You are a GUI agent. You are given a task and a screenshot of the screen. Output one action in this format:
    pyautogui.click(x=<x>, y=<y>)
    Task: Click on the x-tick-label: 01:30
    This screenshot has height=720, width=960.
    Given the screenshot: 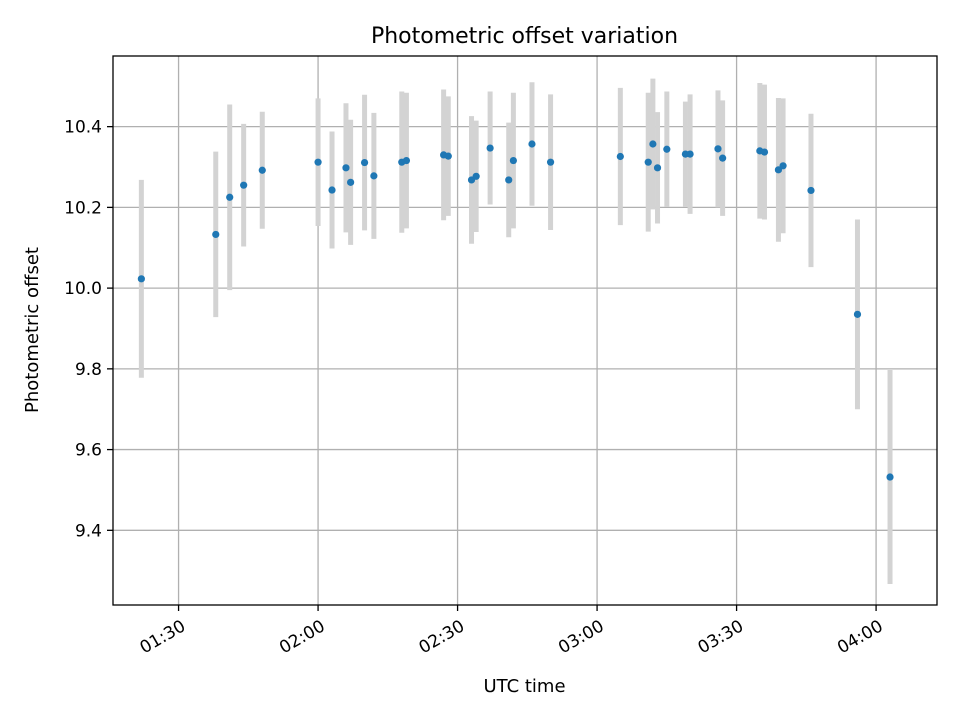 What is the action you would take?
    pyautogui.click(x=163, y=637)
    